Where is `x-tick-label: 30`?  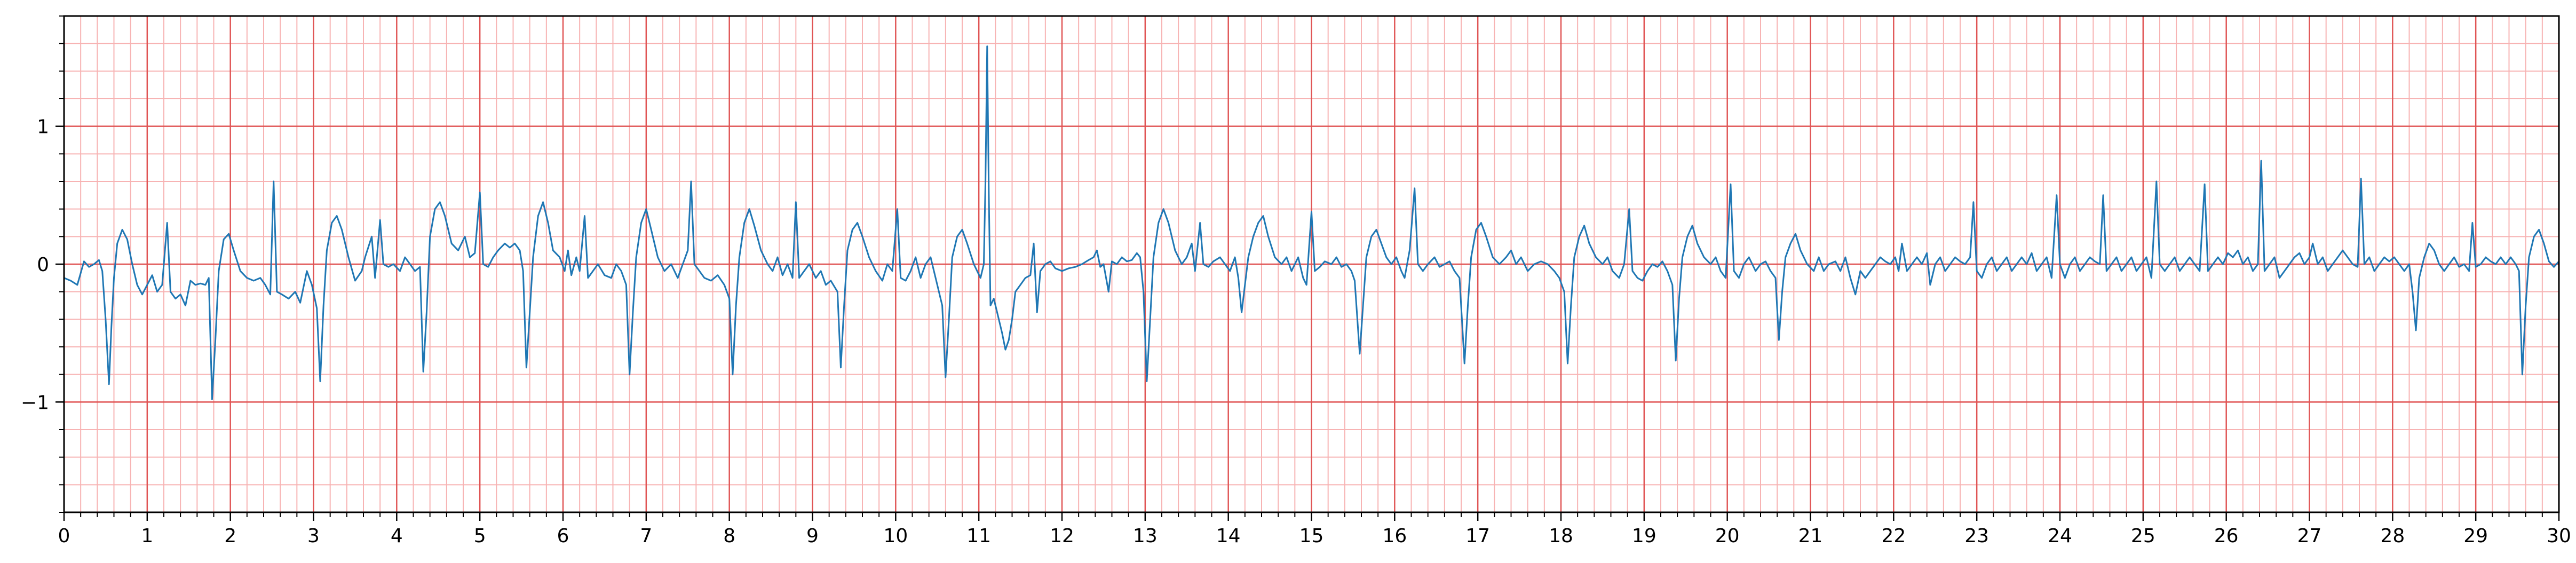
x-tick-label: 30 is located at coordinates (2559, 536).